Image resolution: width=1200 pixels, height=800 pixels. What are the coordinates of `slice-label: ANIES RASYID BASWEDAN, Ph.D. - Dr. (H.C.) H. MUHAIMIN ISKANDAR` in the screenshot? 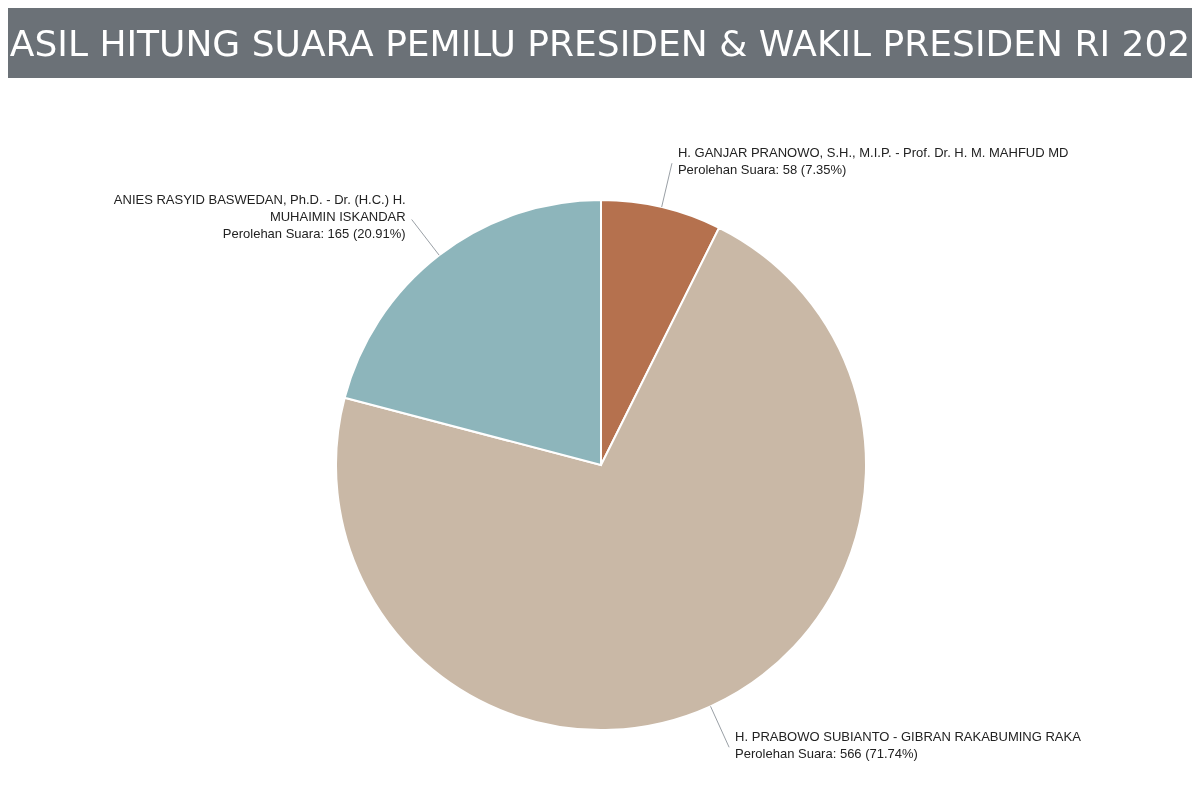 It's located at (259, 208).